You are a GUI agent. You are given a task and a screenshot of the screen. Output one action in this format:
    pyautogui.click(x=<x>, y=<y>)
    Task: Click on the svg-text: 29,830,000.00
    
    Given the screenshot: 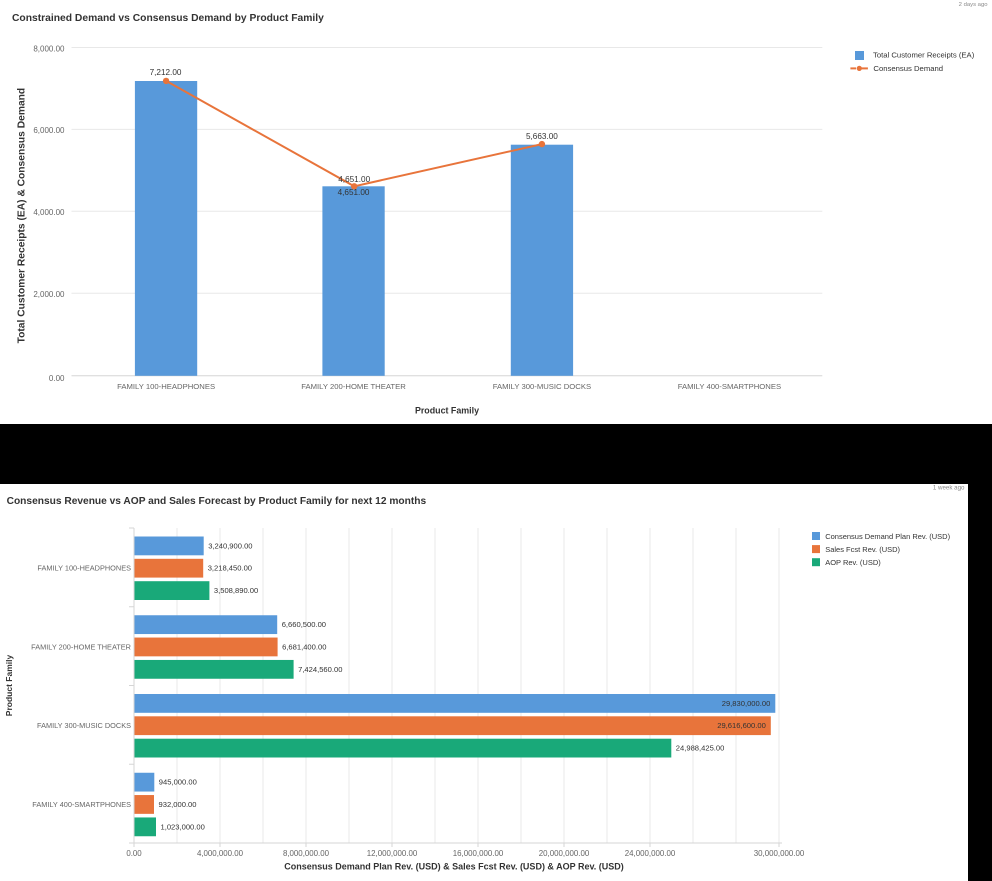 What is the action you would take?
    pyautogui.click(x=746, y=702)
    